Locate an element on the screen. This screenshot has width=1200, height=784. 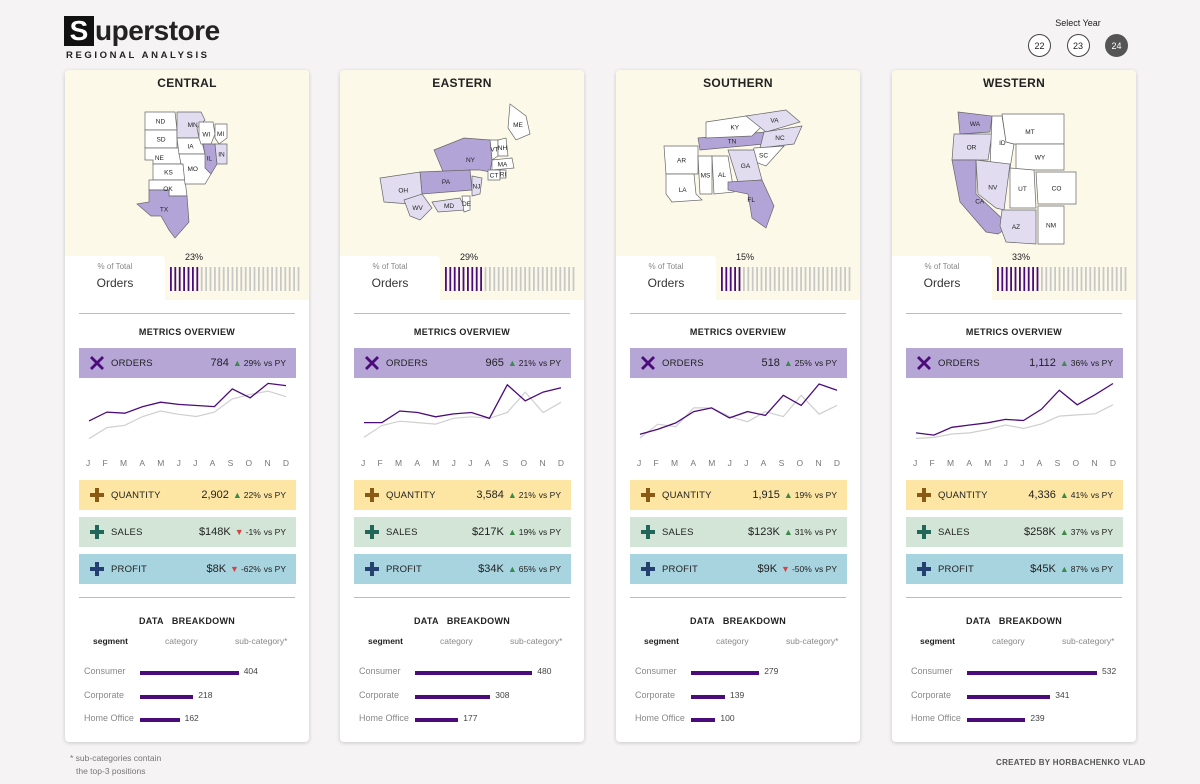
state-label: LA is located at coordinates (683, 190).